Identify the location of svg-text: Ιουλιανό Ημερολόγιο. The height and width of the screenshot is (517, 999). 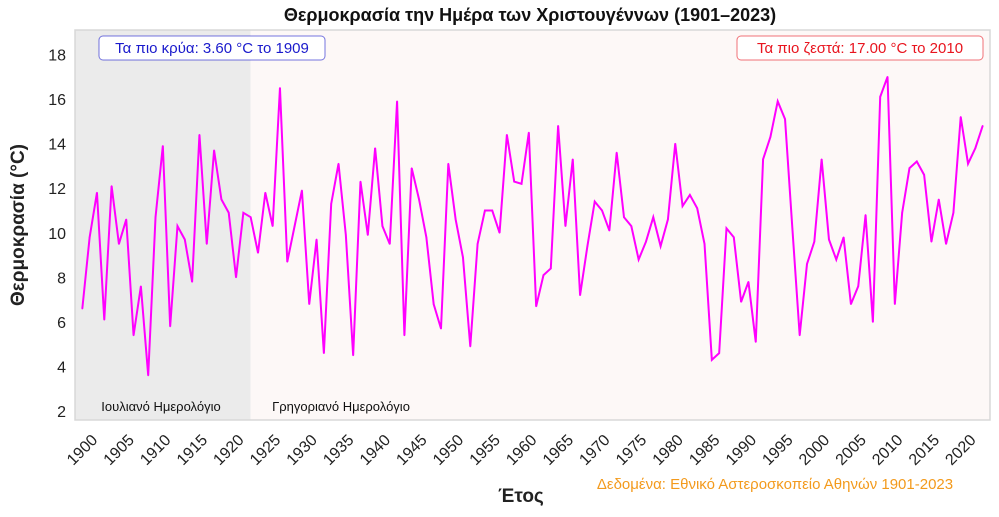
(160, 406).